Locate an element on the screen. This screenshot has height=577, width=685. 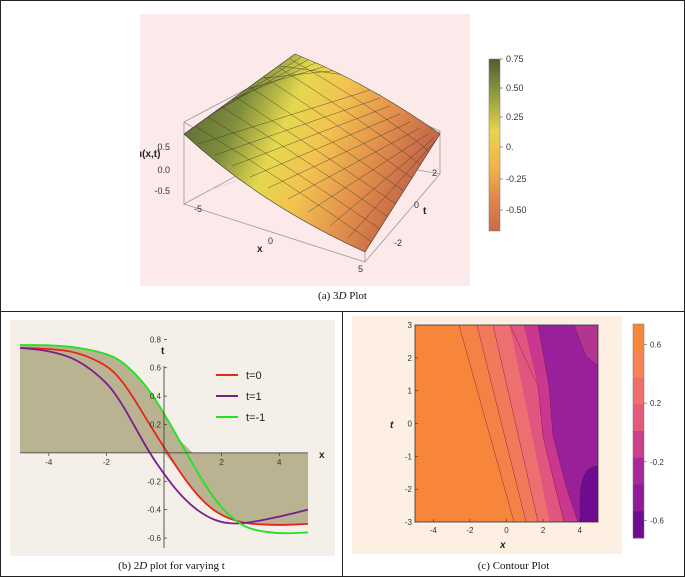
x-tick-label: 4 is located at coordinates (279, 462).